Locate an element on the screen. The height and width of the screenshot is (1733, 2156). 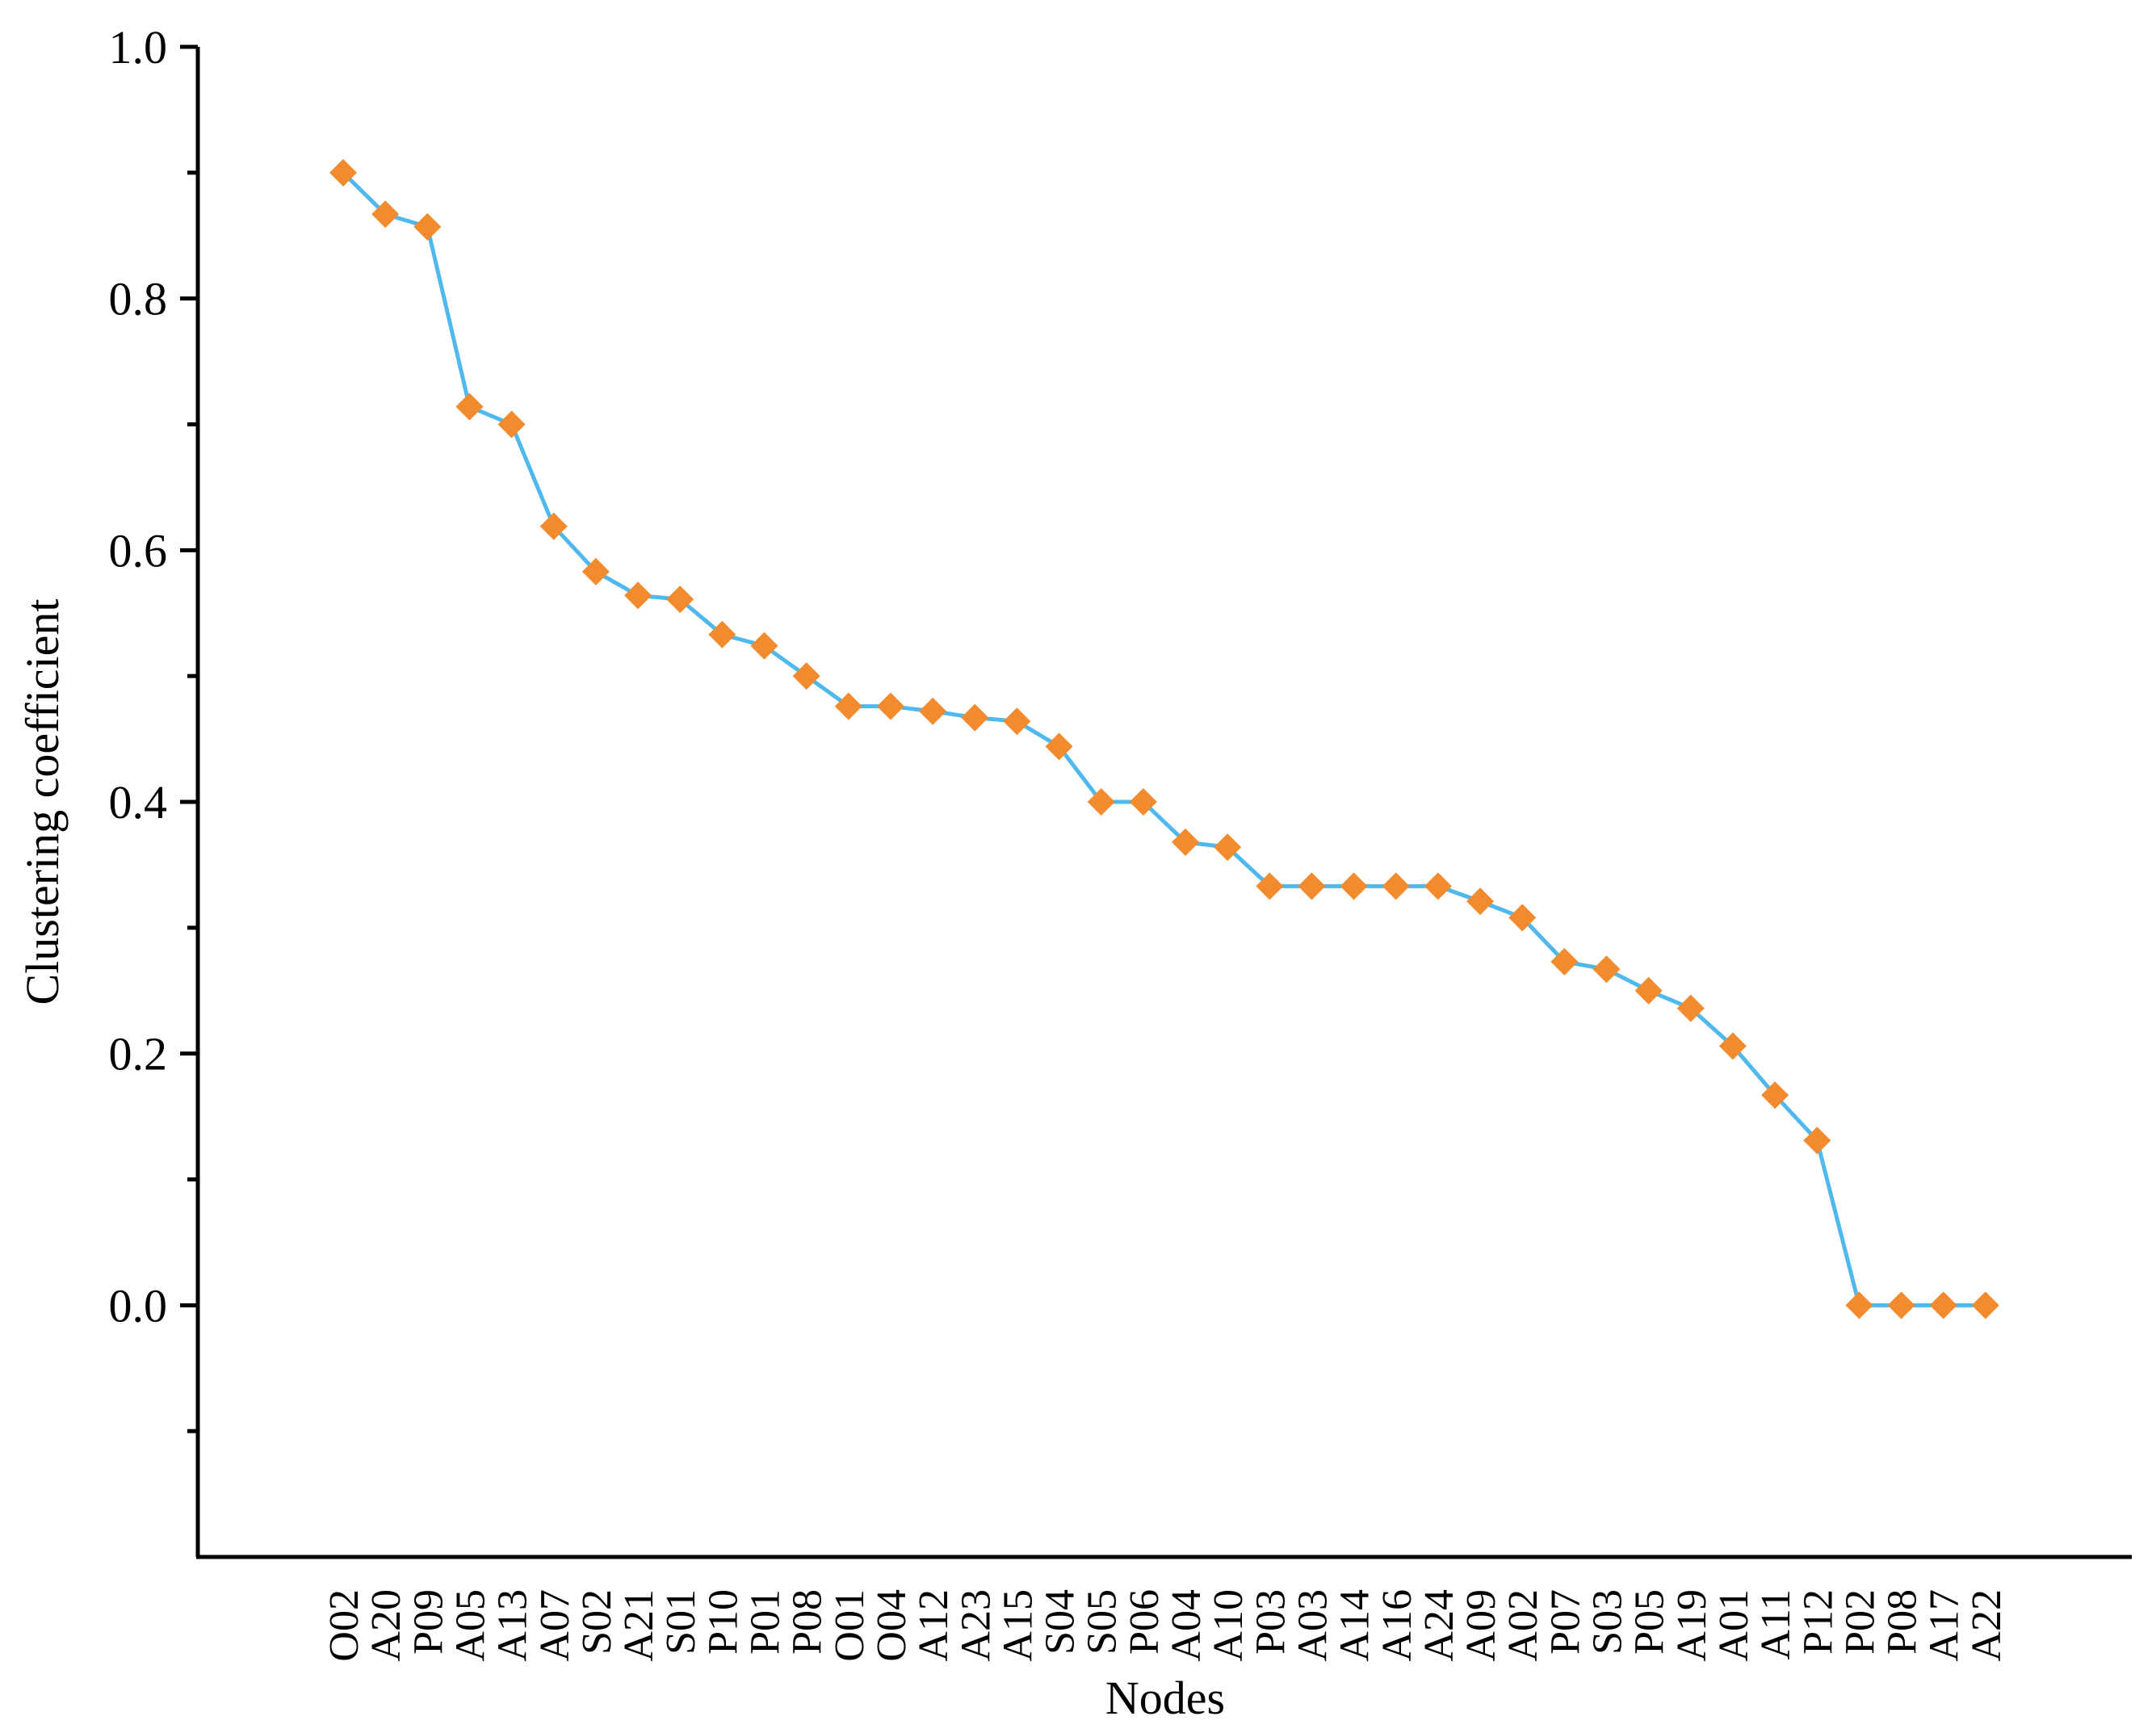
x-tick-label: A15 is located at coordinates (1018, 1625).